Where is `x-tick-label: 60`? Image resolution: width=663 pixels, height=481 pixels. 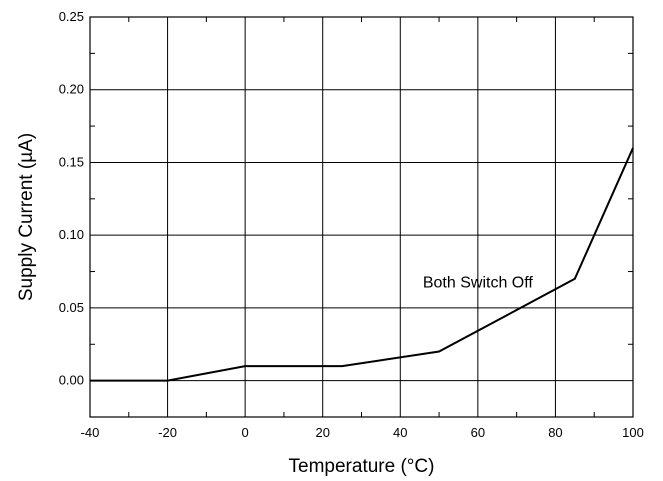
x-tick-label: 60 is located at coordinates (478, 432).